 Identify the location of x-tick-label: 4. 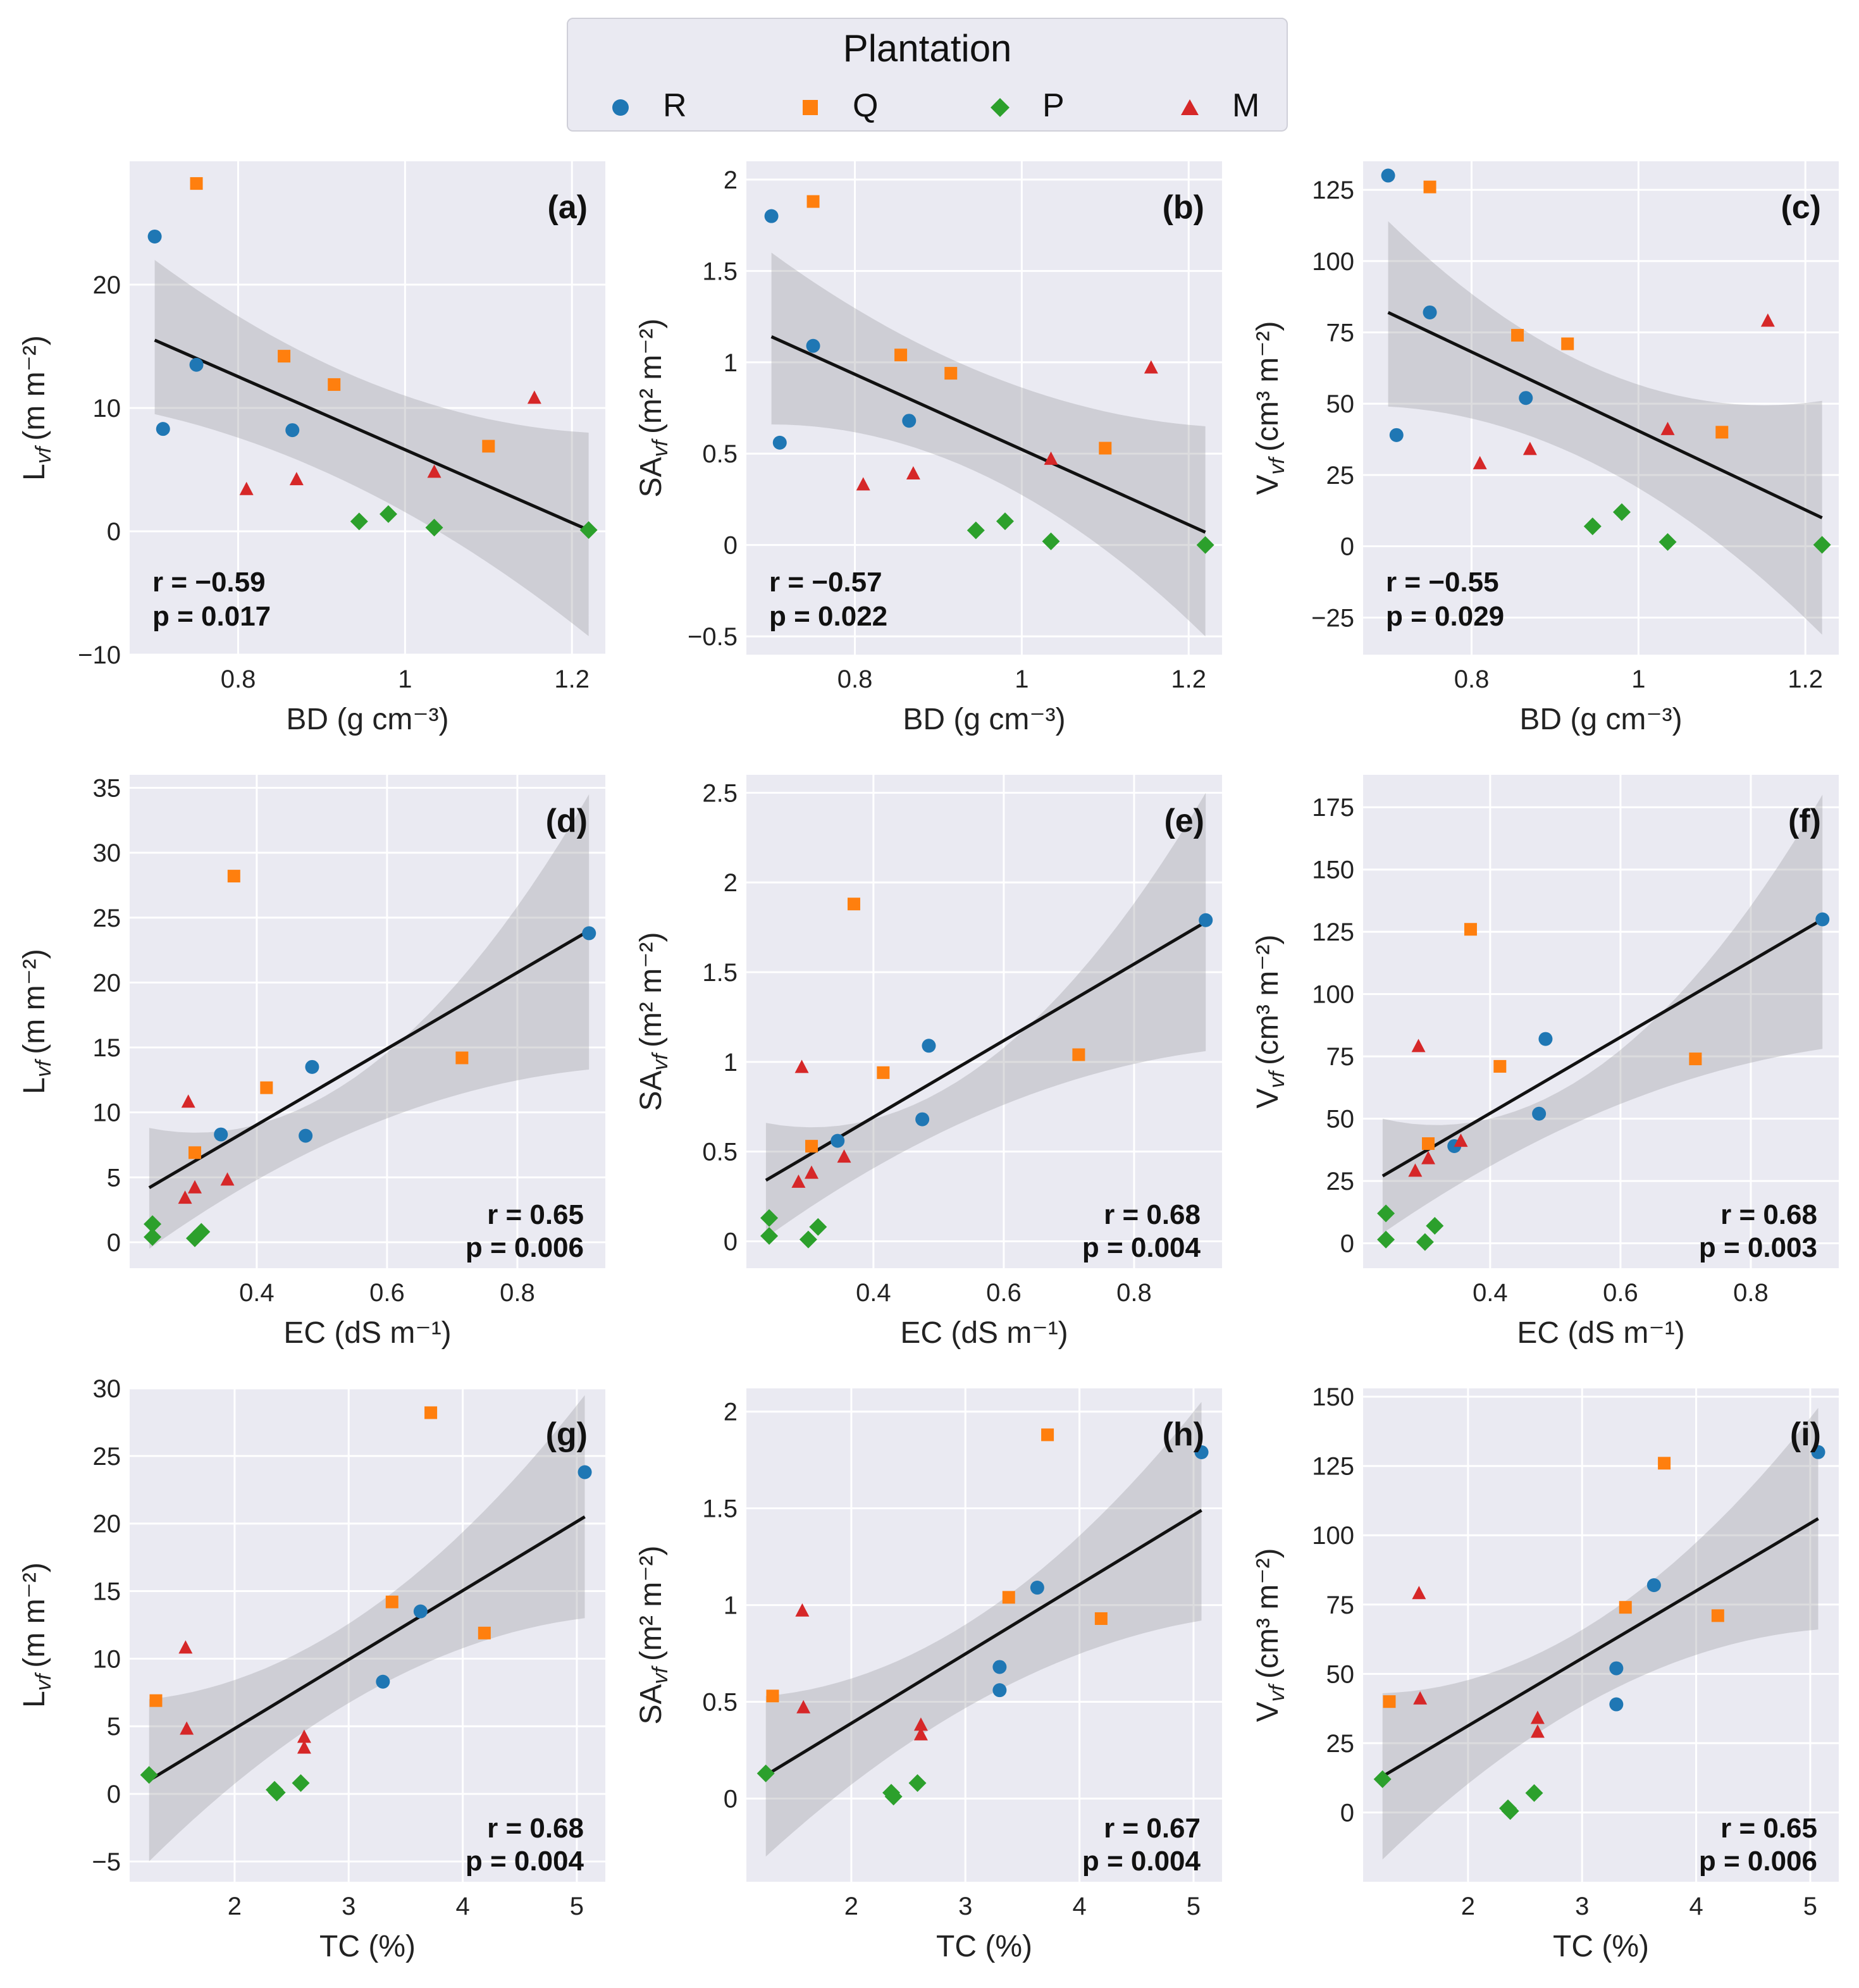
(1696, 1906).